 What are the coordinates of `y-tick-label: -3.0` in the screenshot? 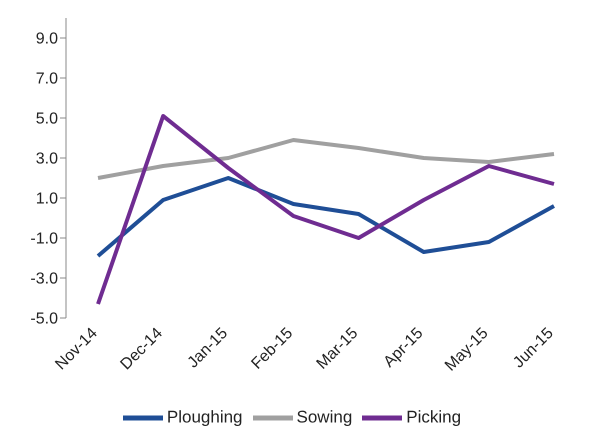 It's located at (44, 279).